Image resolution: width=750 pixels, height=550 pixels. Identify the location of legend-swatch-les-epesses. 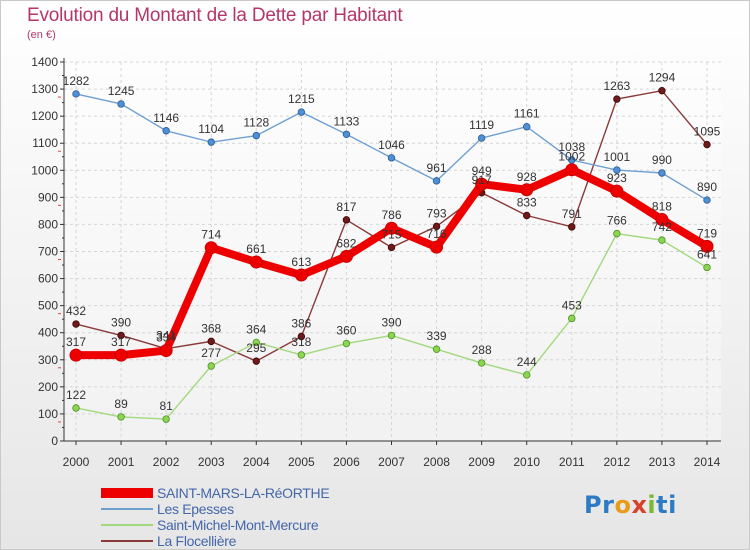
(127, 509).